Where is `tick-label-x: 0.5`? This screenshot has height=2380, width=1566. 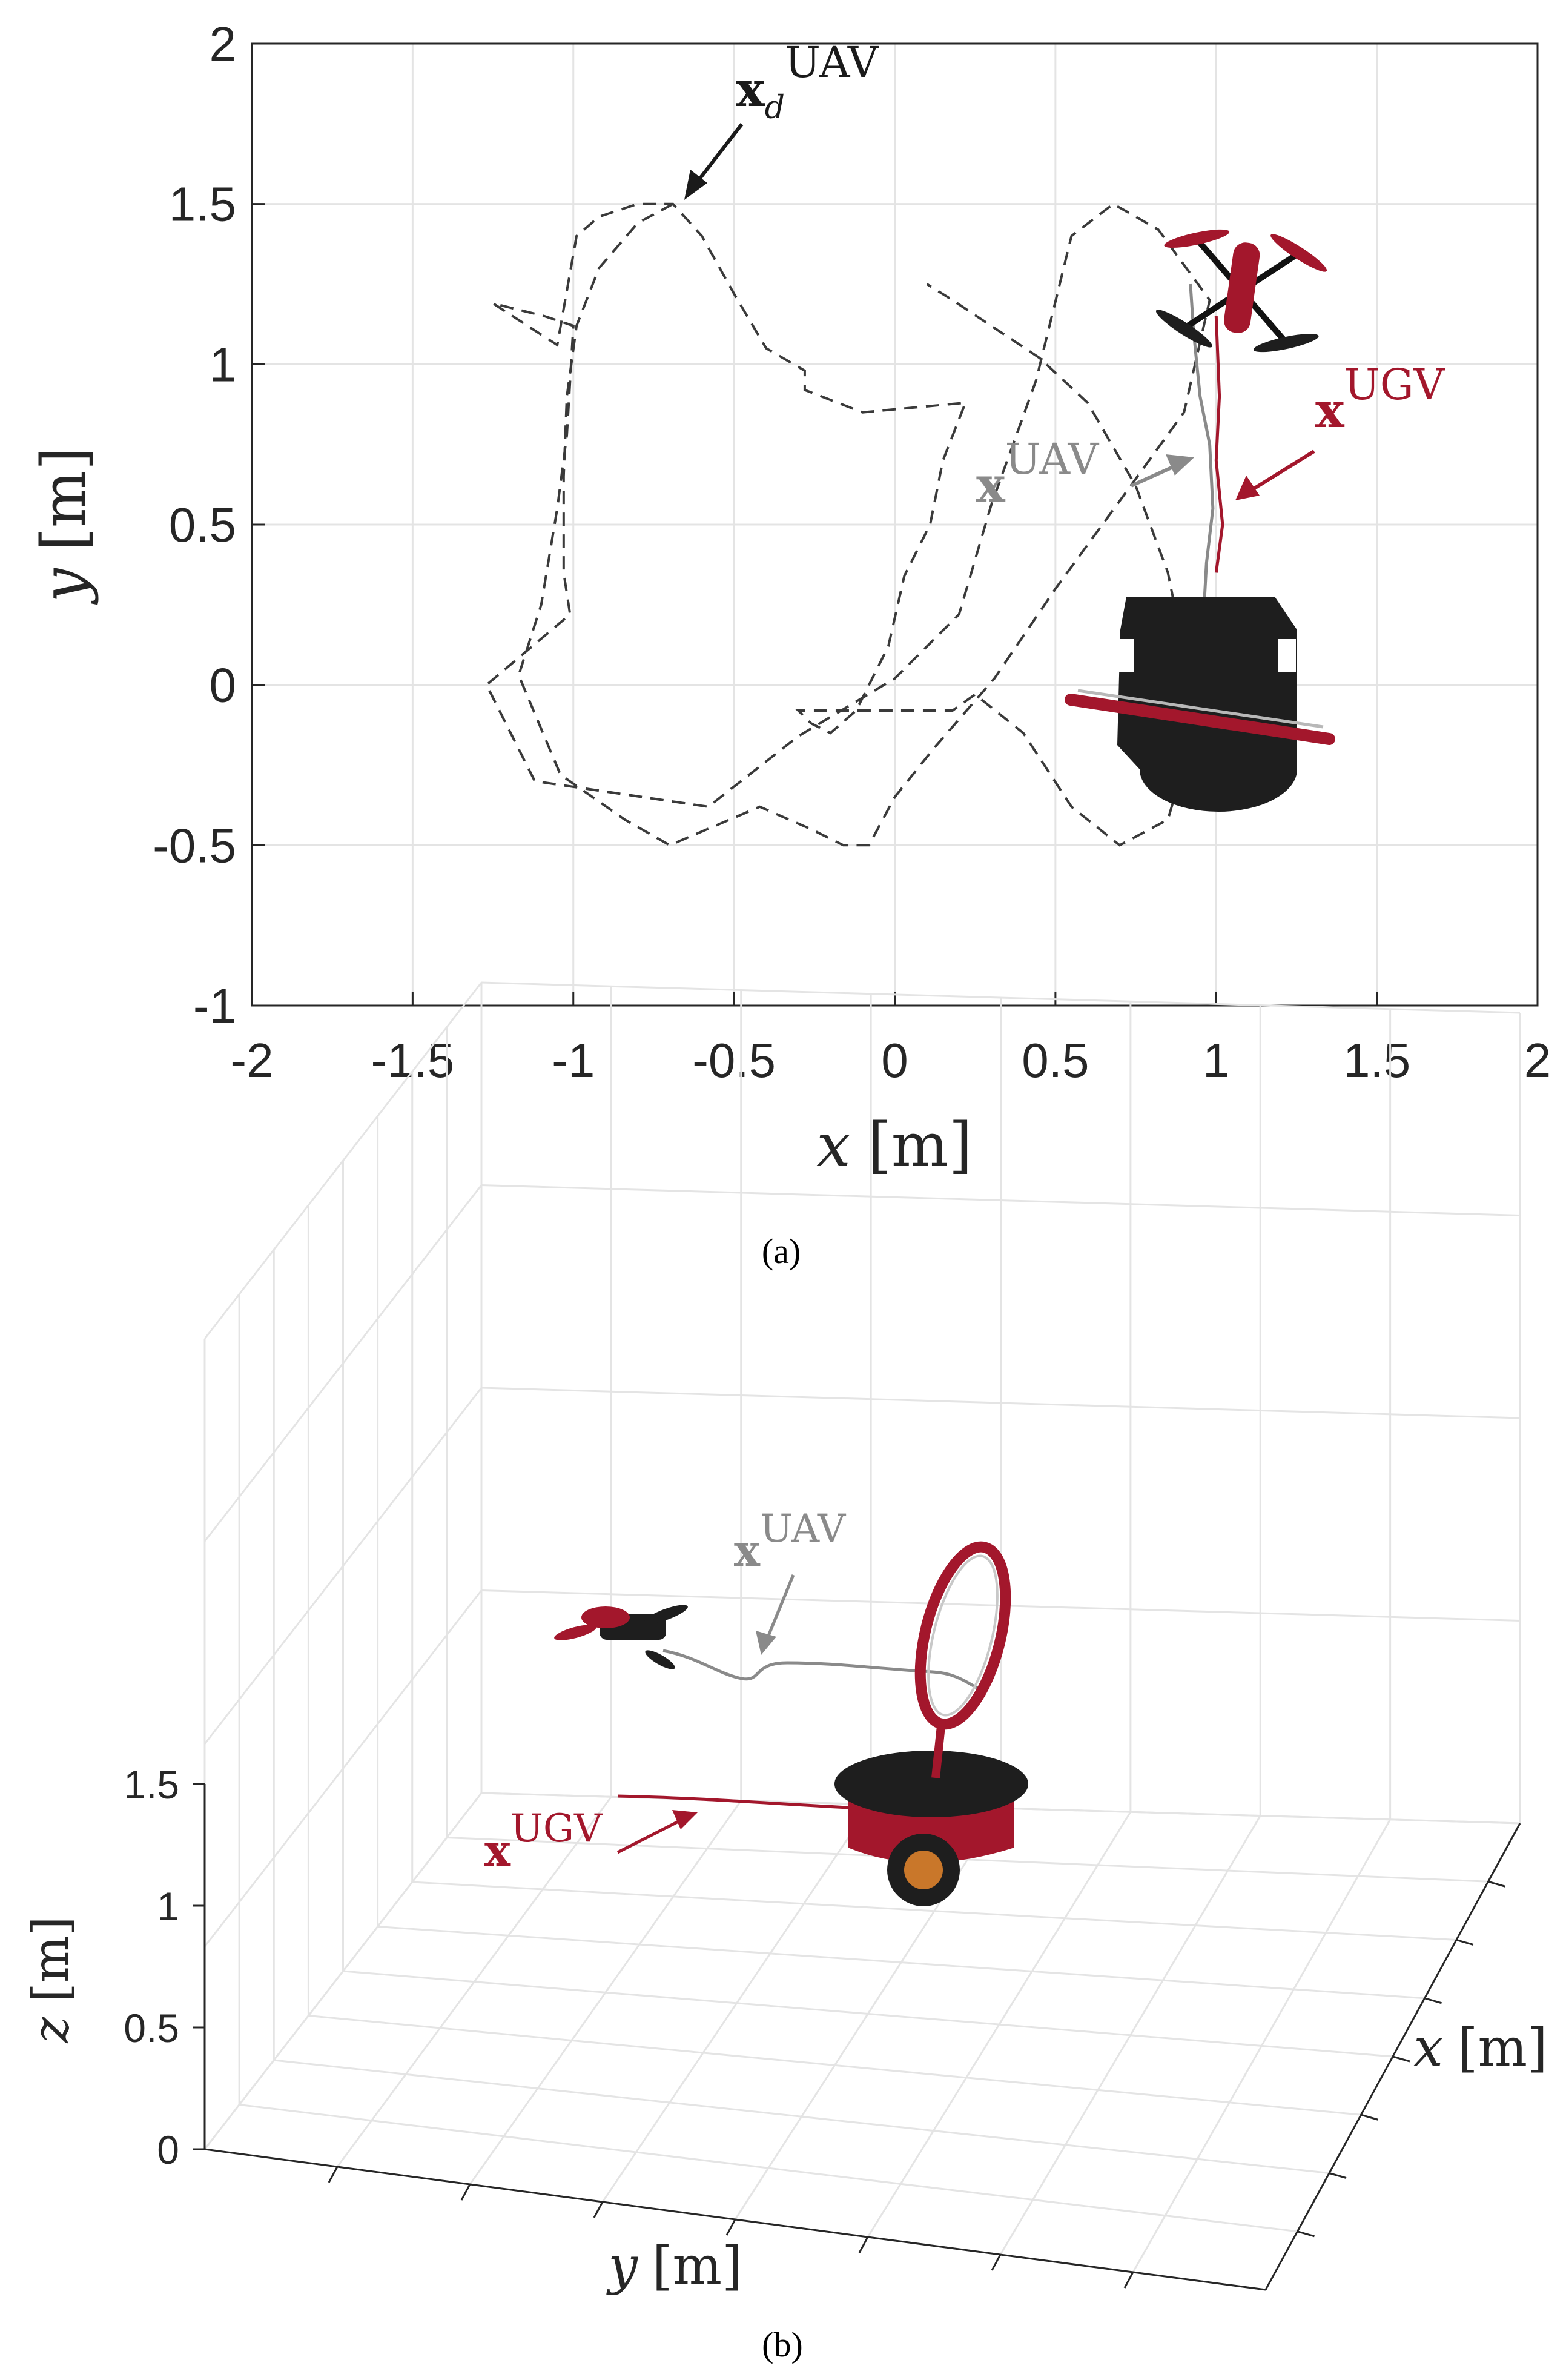 tick-label-x: 0.5 is located at coordinates (1055, 1060).